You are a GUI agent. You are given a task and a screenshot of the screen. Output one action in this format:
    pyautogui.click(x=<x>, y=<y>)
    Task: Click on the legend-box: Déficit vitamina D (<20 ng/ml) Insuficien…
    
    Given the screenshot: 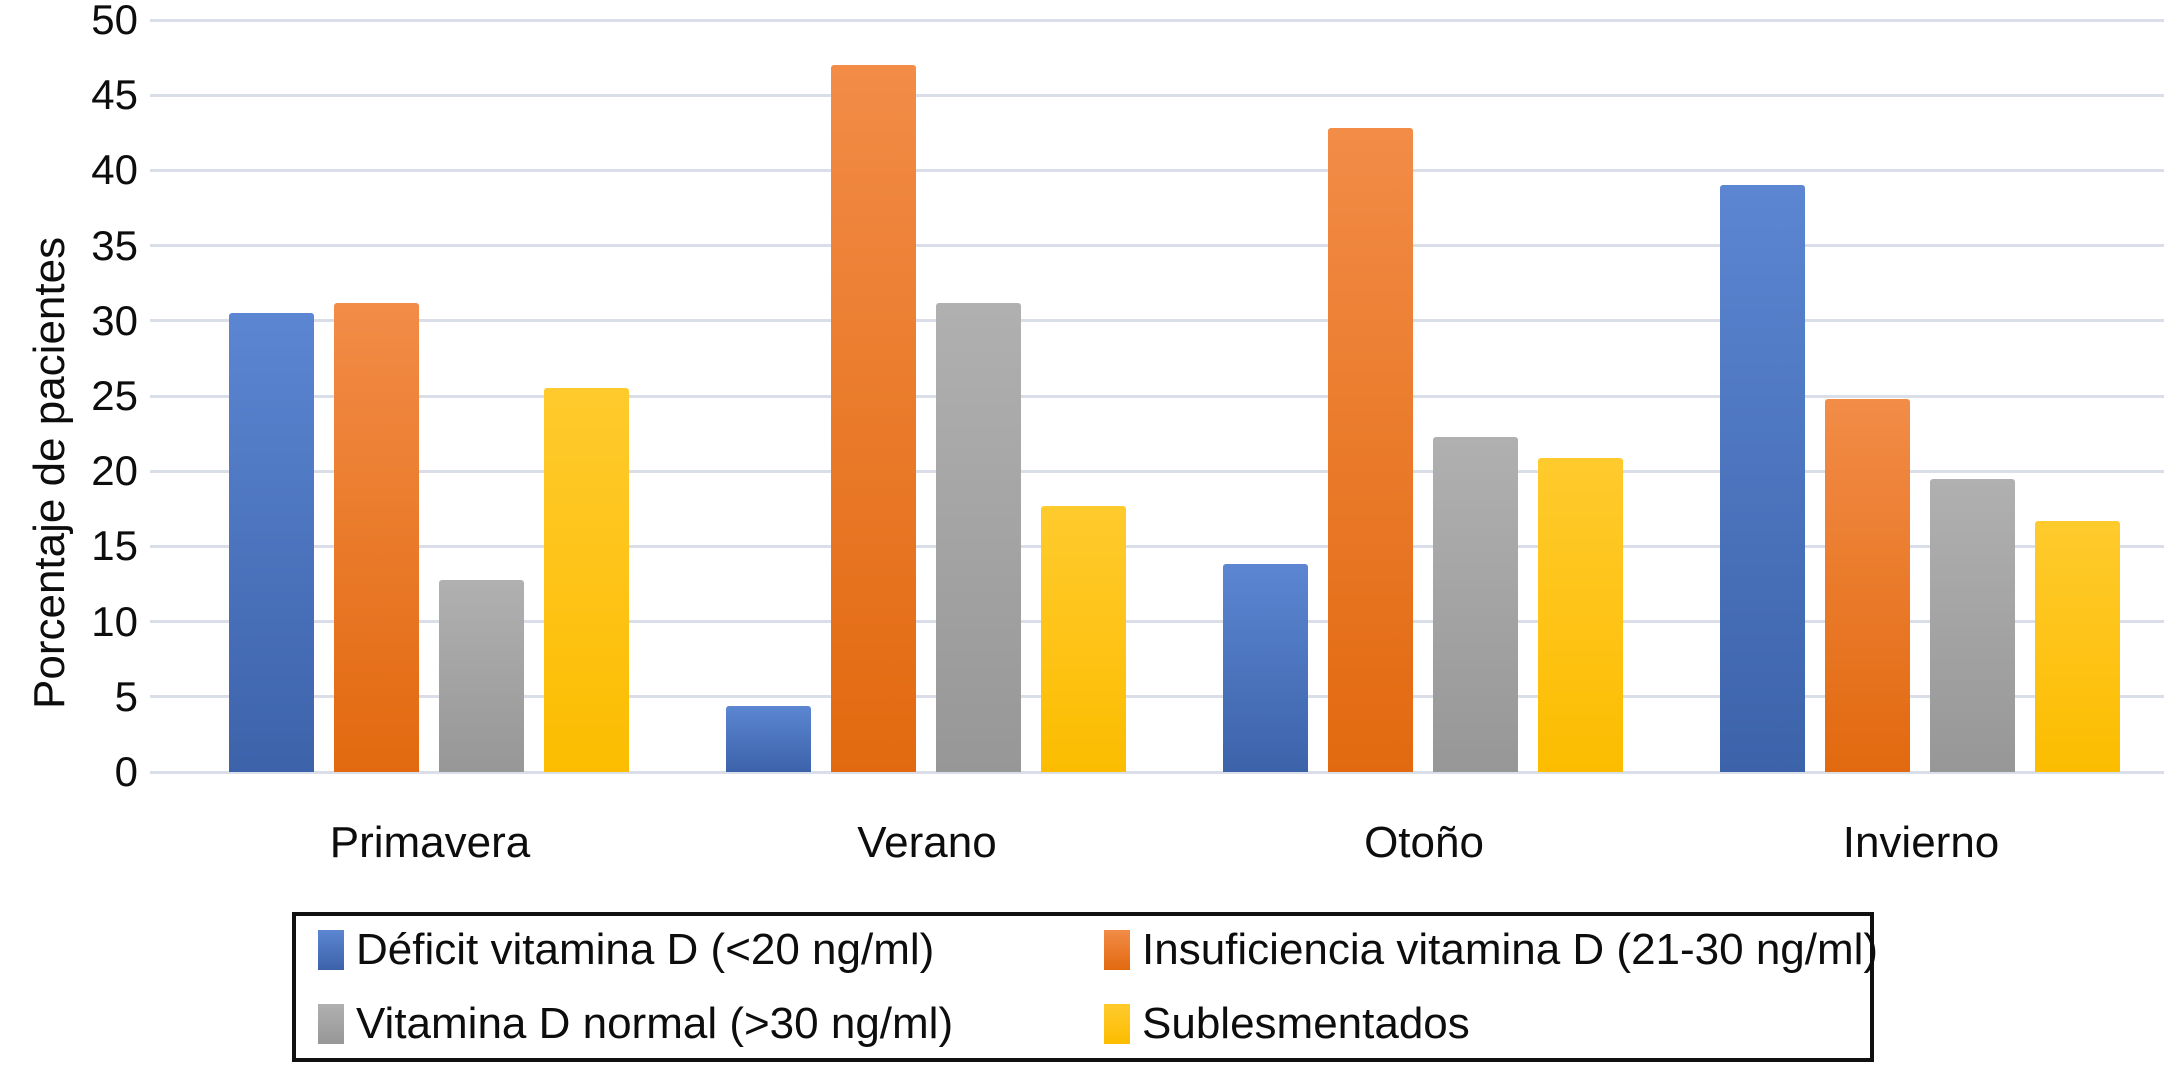 What is the action you would take?
    pyautogui.click(x=1085, y=987)
    